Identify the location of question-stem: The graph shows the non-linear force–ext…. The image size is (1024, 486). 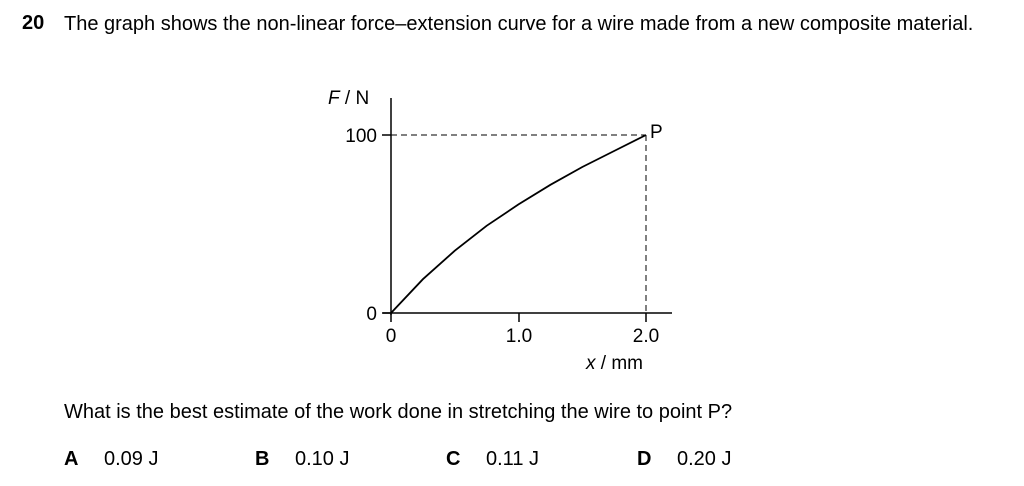
(519, 24).